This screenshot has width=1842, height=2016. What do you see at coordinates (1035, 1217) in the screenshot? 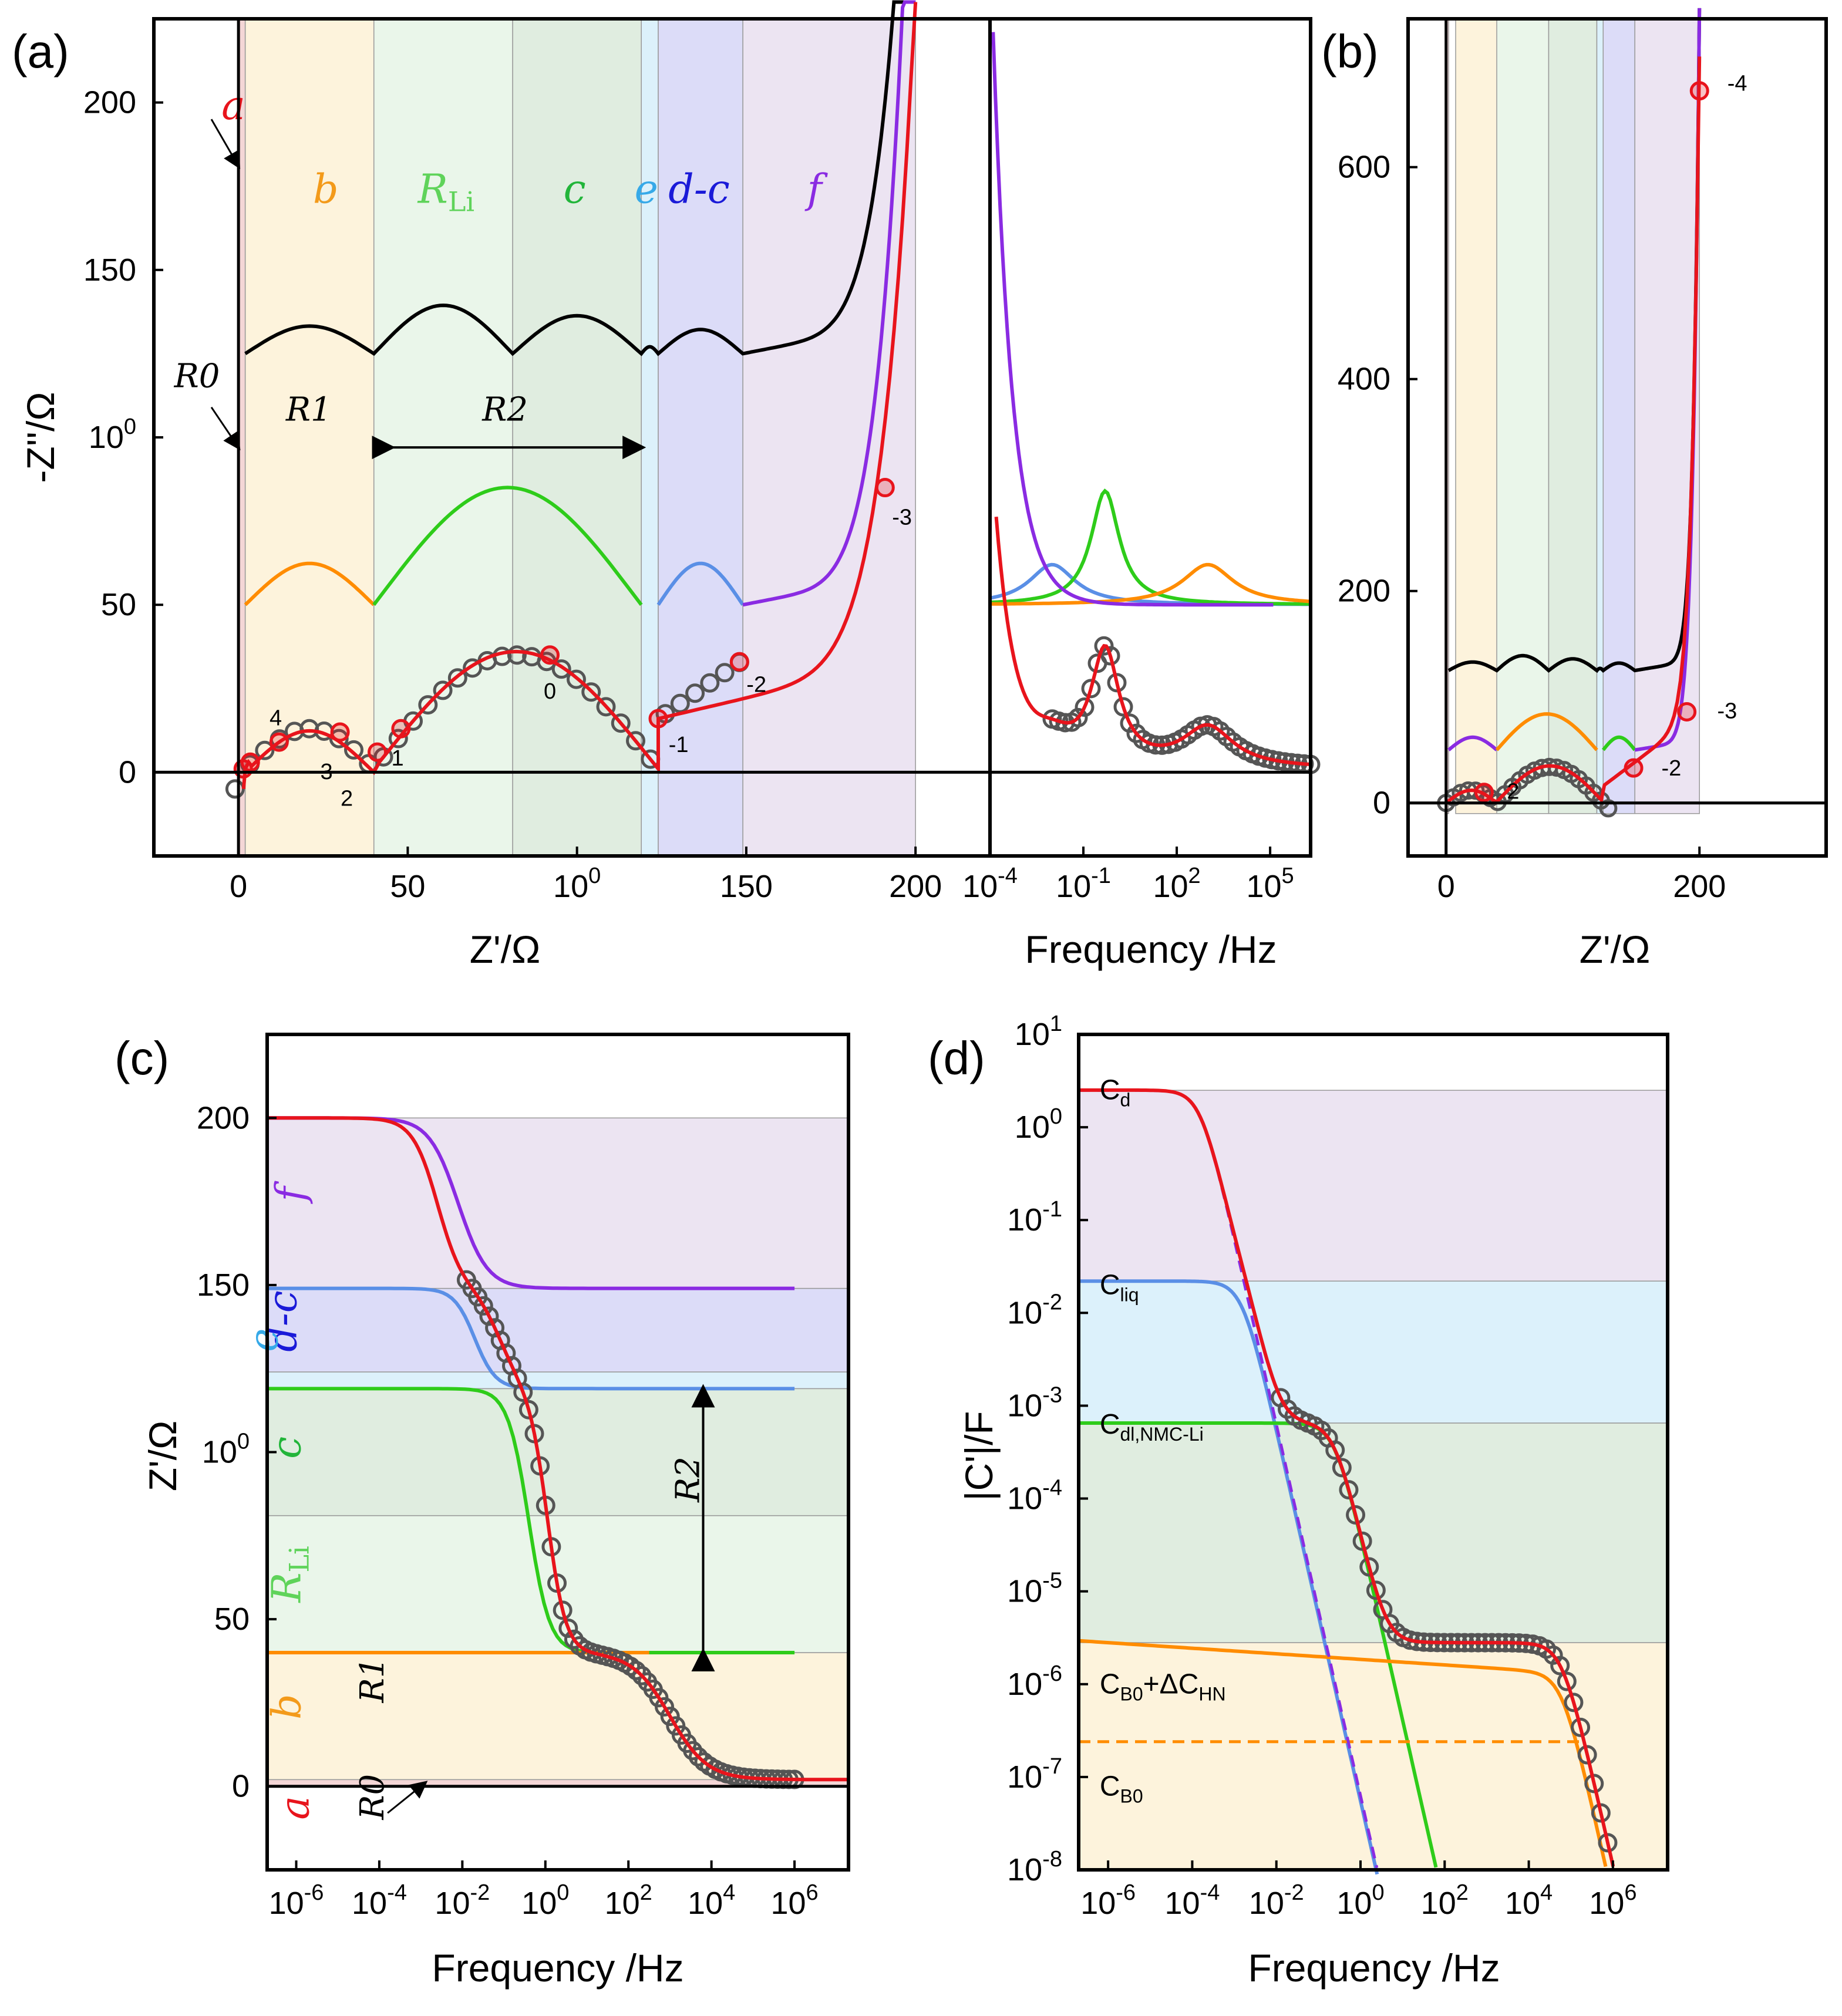
I see `d-y-tick-label: 10⁻¹` at bounding box center [1035, 1217].